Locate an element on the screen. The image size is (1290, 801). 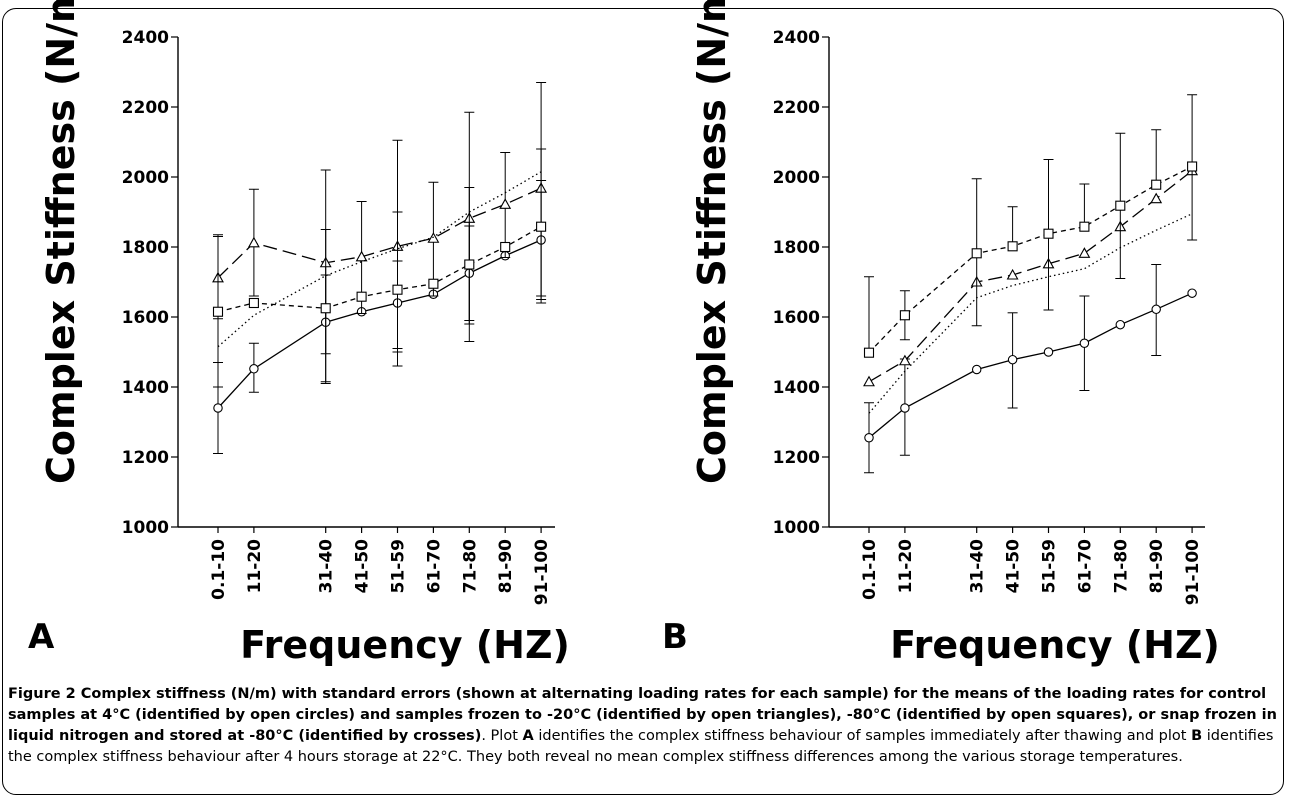
chart-b-y-tick-label: 1400 is located at coordinates (796, 388).